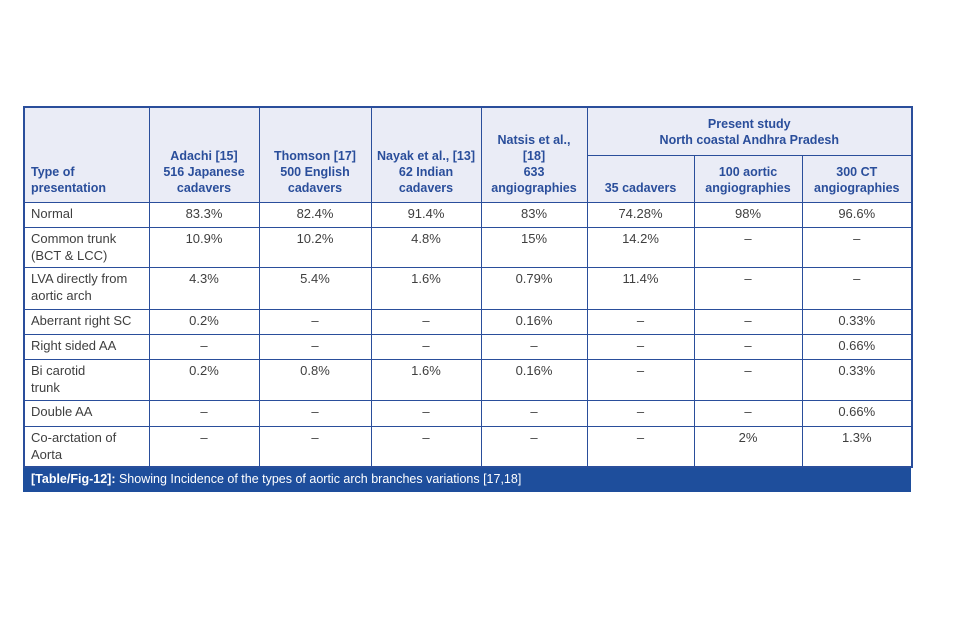 This screenshot has width=957, height=641. I want to click on column-header-35-cadavers: 35 cadavers, so click(640, 179).